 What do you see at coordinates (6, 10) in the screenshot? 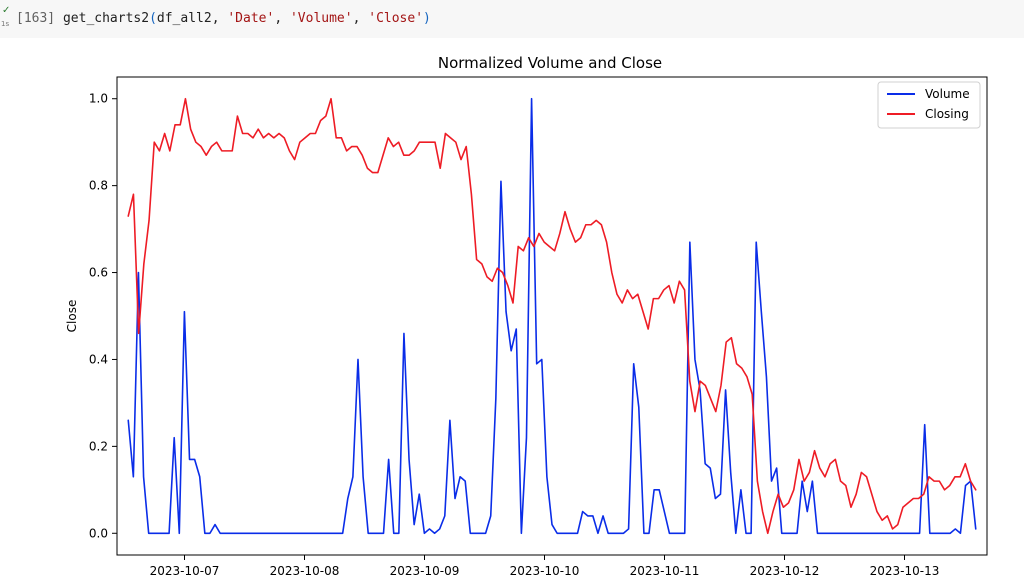
I see `check-icon: ✓` at bounding box center [6, 10].